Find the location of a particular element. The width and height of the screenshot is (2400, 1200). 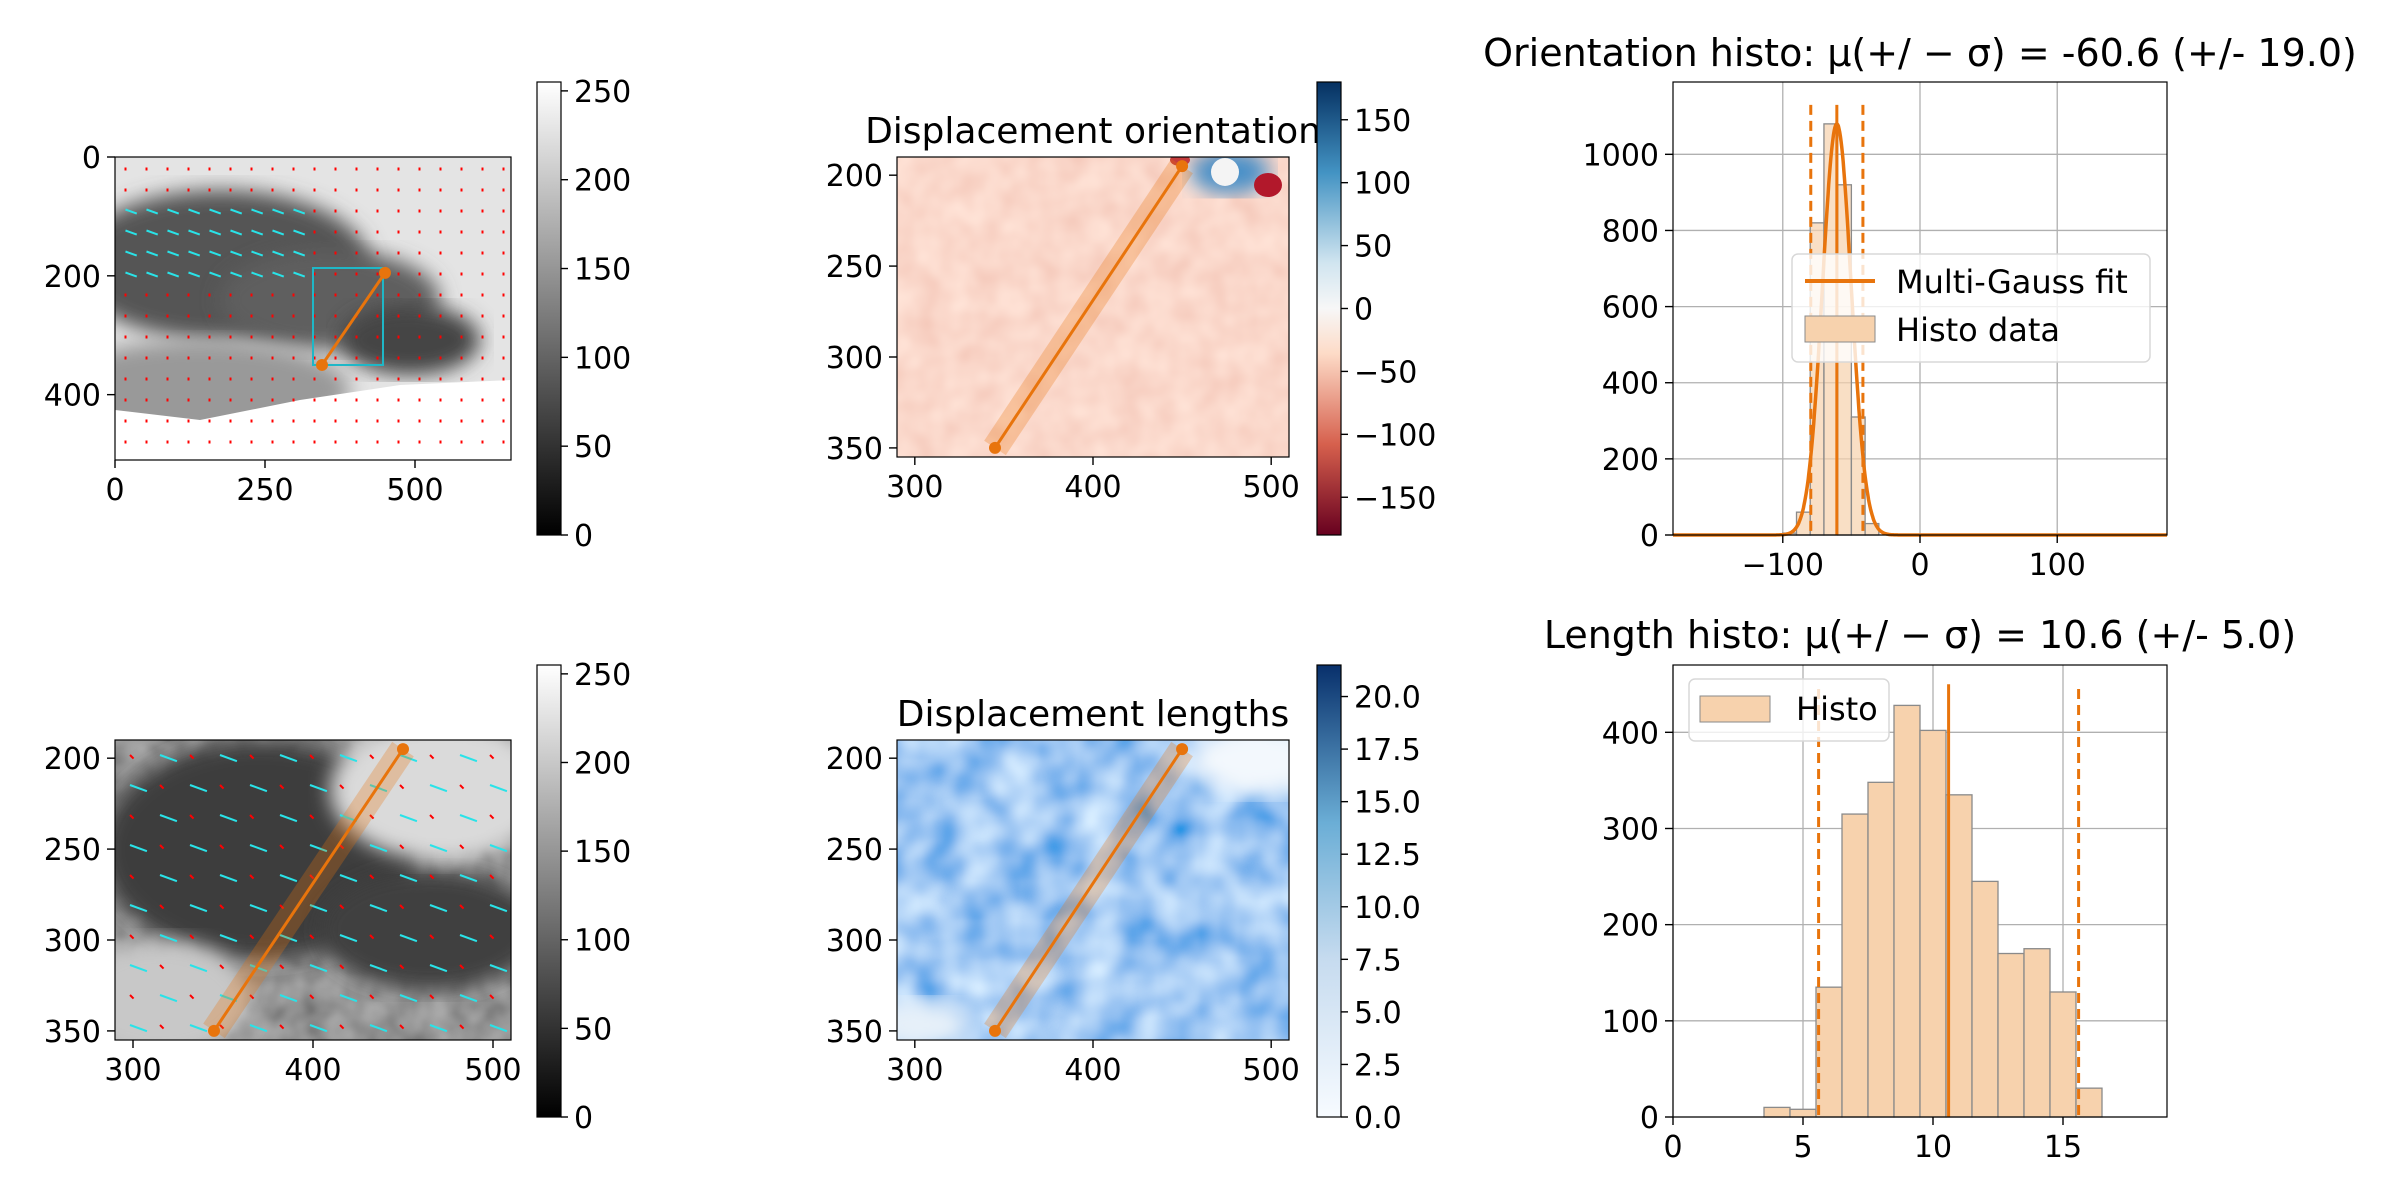

y-tick-label: 400 is located at coordinates (1630, 733).